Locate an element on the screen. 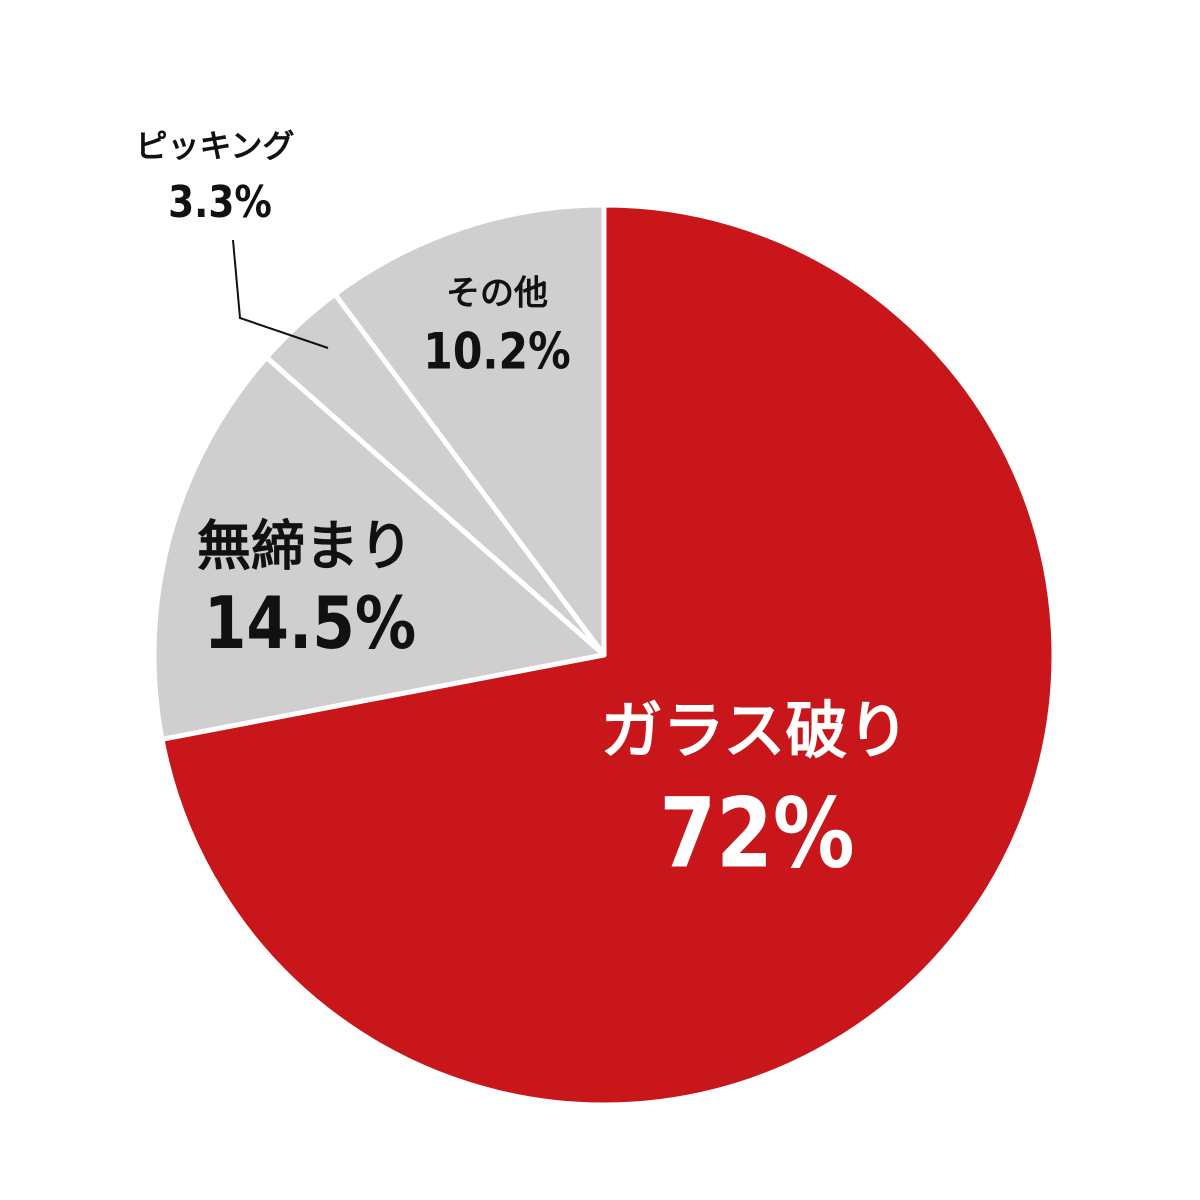 Image resolution: width=1200 pixels, height=1200 pixels. slice-label: 無締まり is located at coordinates (305, 546).